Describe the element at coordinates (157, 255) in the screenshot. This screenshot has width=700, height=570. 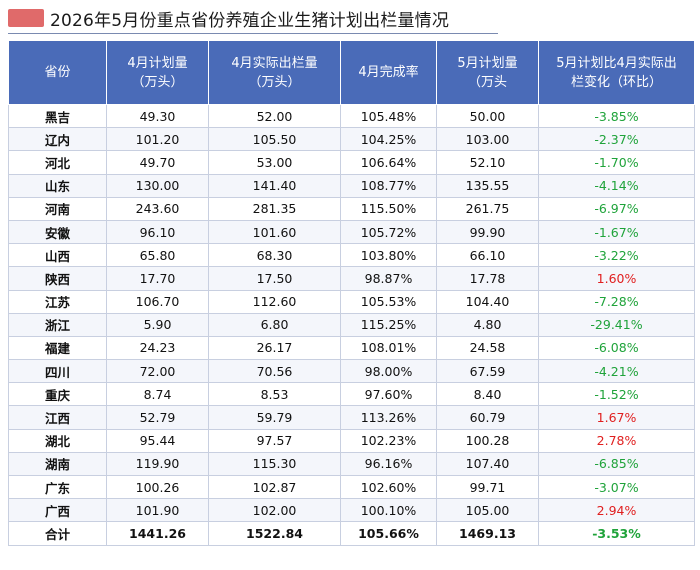
I see `cell-apr-plan: 65.80` at that location.